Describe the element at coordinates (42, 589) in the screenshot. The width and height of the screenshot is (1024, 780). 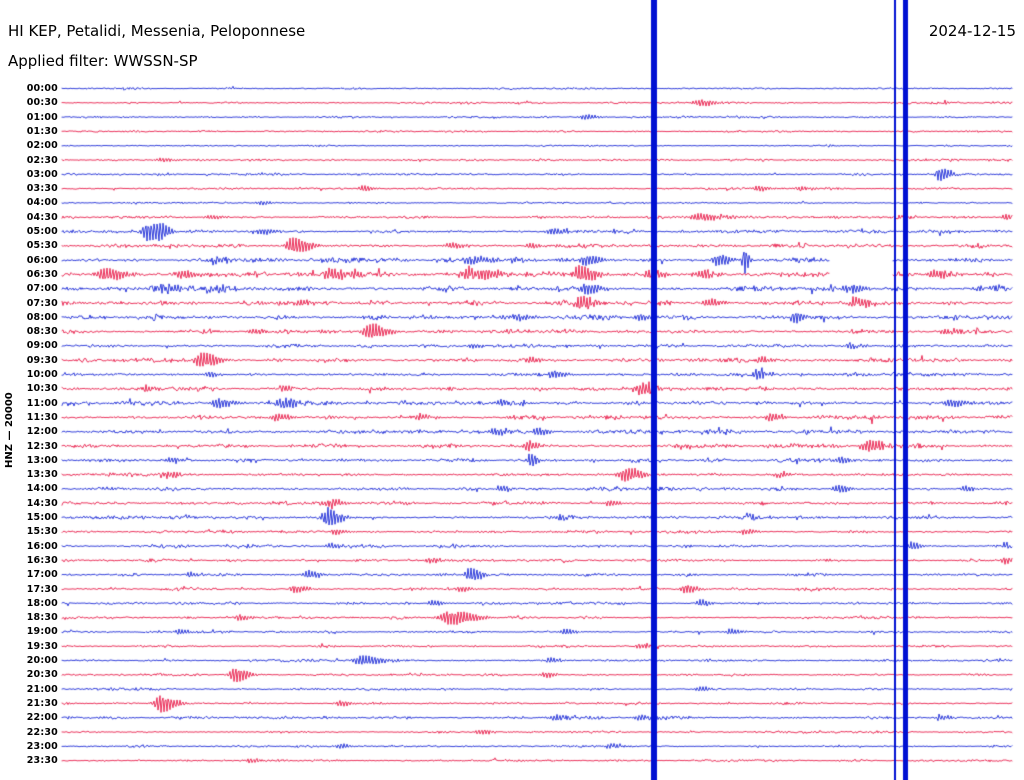
I see `time-label: 17:30` at that location.